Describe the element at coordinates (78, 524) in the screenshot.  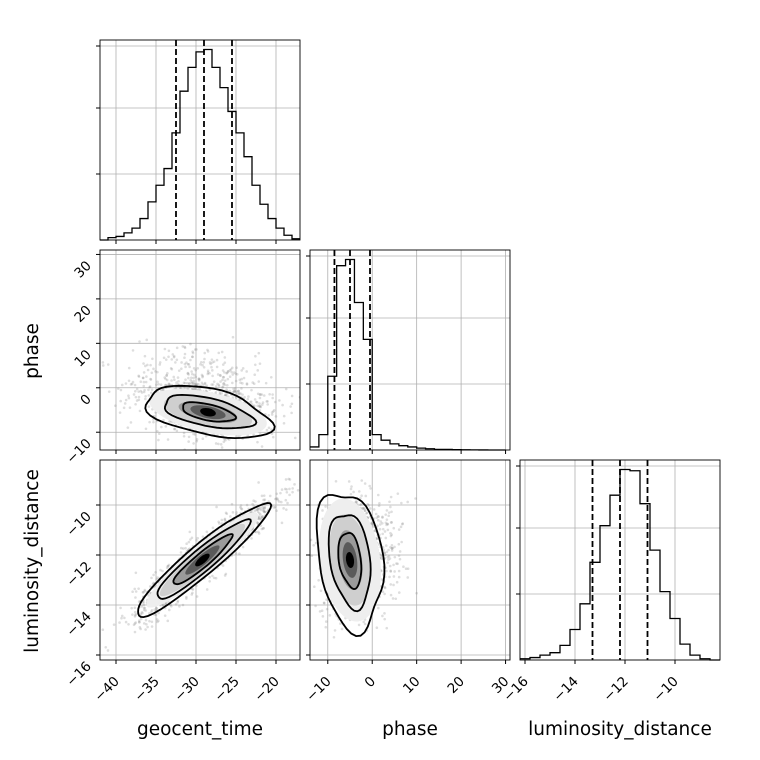
I see `y-luminosity-distance-tick-label: −10` at that location.